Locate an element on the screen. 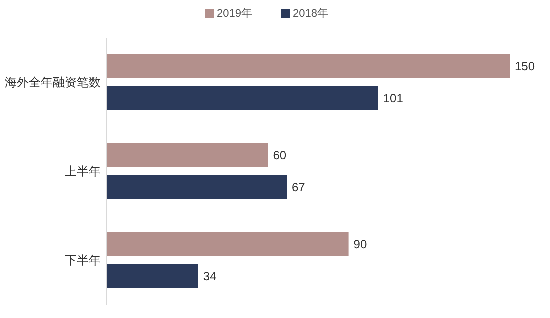  y-tick-label: 海外全年融资笔数 is located at coordinates (53, 83).